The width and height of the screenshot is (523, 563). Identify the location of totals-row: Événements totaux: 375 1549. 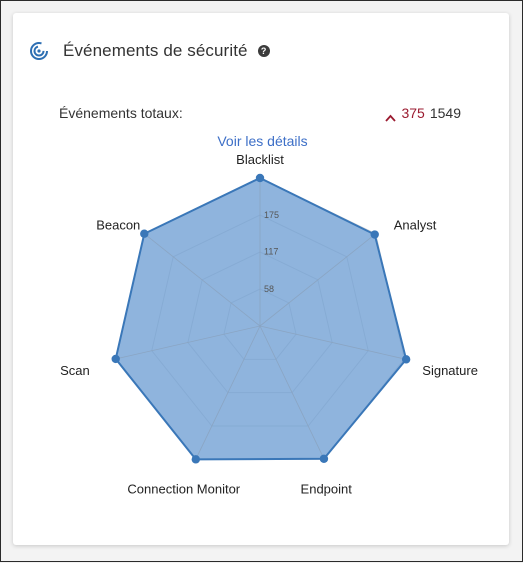
(260, 113).